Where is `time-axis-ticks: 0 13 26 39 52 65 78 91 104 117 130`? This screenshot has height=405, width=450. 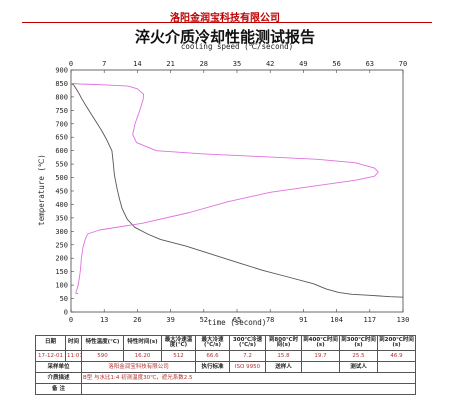
time-axis-ticks: 0 13 26 39 52 65 78 91 104 117 130 is located at coordinates (239, 316).